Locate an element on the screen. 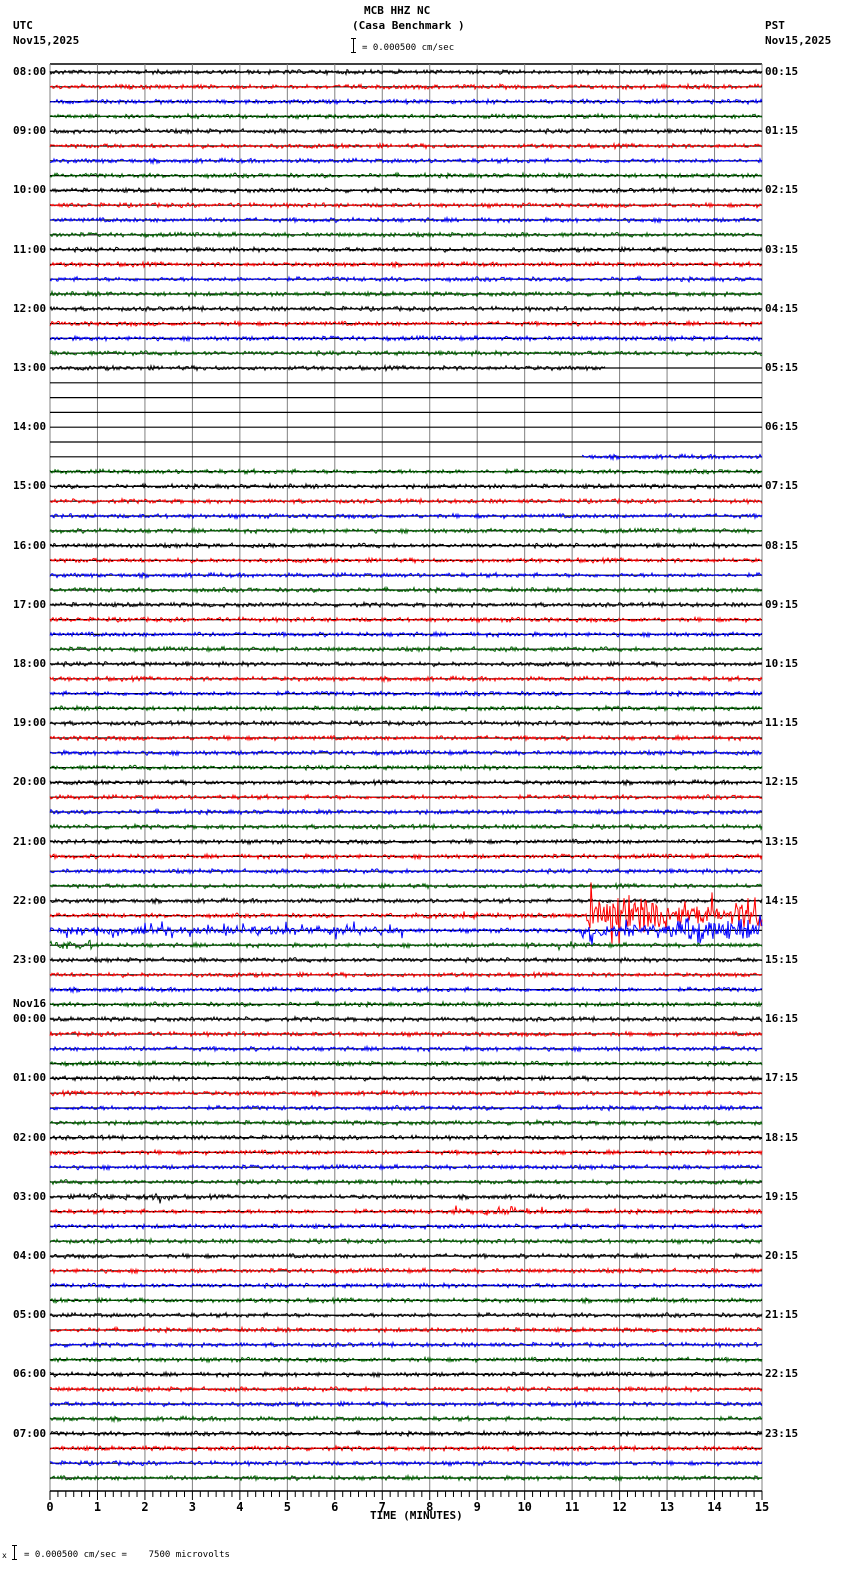  x-tick-label: 0 is located at coordinates (49, 1507).